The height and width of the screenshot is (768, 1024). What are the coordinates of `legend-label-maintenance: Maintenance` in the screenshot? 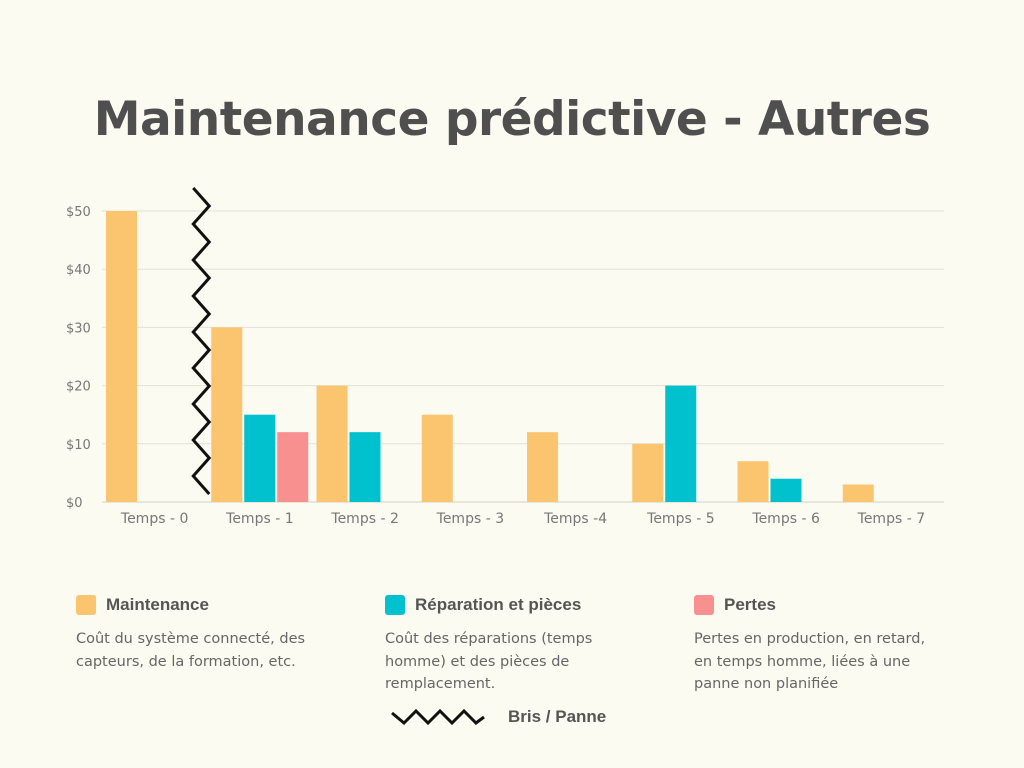 It's located at (157, 604).